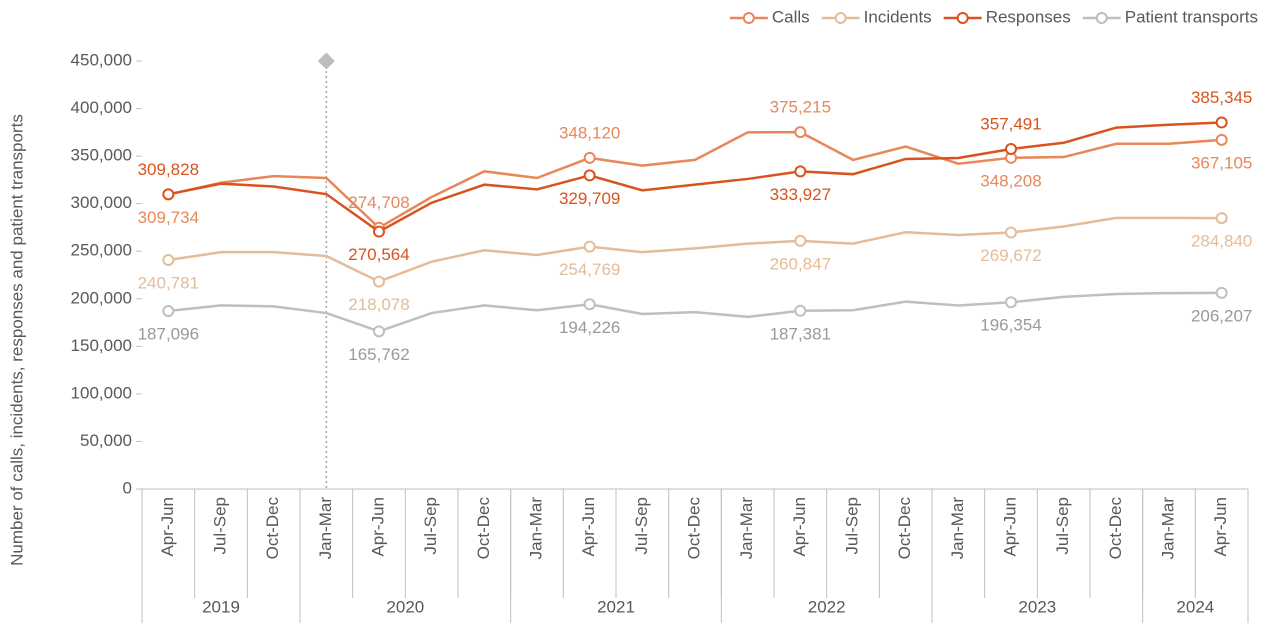  I want to click on data-label: 385,345, so click(1221, 97).